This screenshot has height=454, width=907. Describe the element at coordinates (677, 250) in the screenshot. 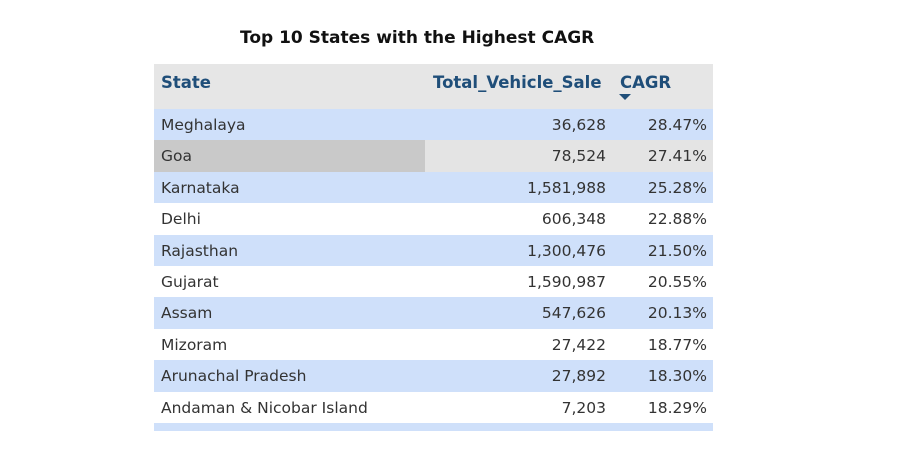

I see `cell-cagr: 21.50%` at that location.